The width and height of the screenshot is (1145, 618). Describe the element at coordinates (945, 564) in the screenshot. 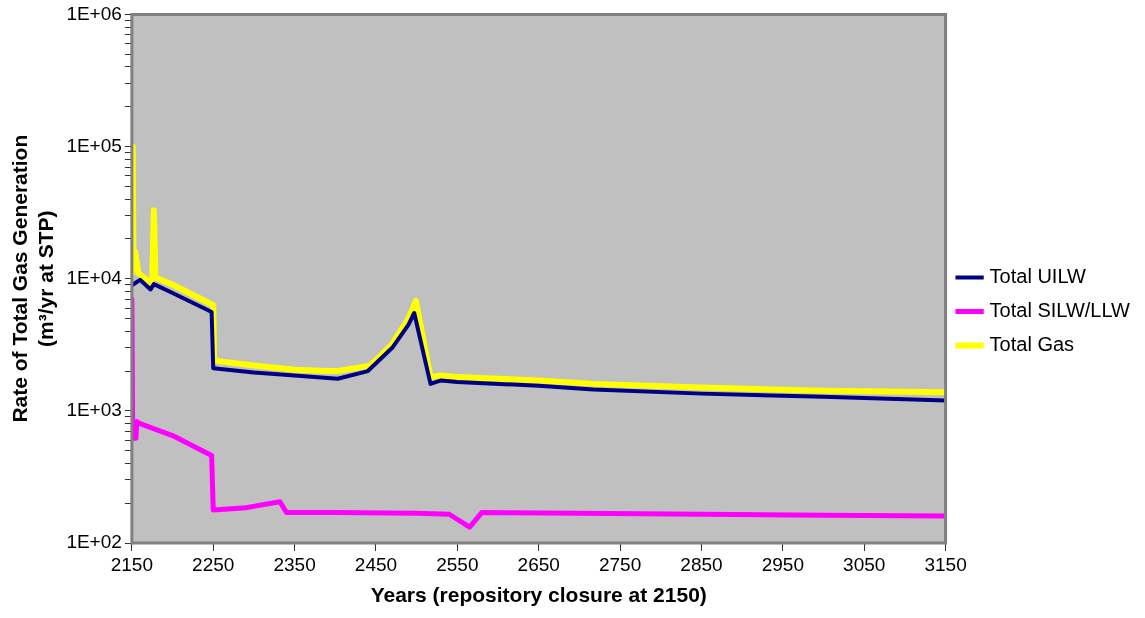

I see `x-tick-label: 3150` at that location.